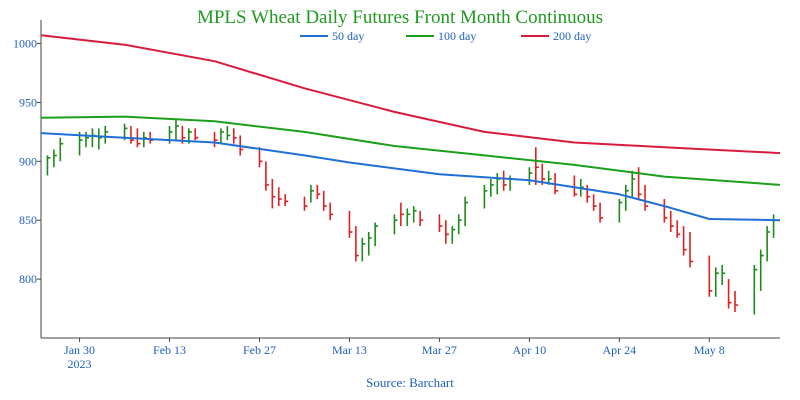 Image resolution: width=800 pixels, height=400 pixels. What do you see at coordinates (28, 102) in the screenshot?
I see `y-tick-label: 950` at bounding box center [28, 102].